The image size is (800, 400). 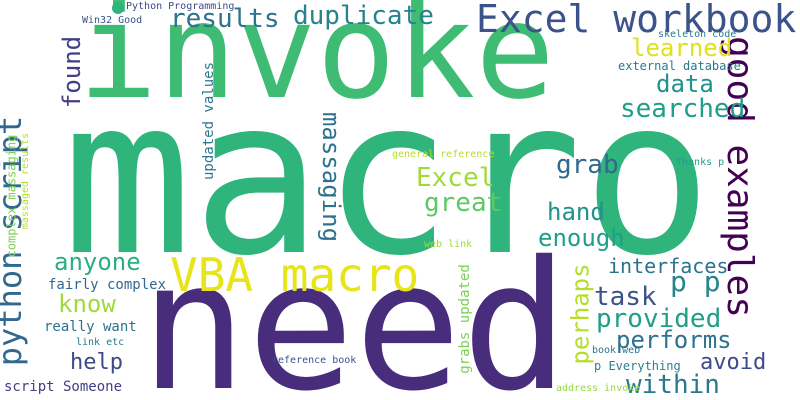 What do you see at coordinates (295, 275) in the screenshot?
I see `word-vba-macro: VBA macro` at bounding box center [295, 275].